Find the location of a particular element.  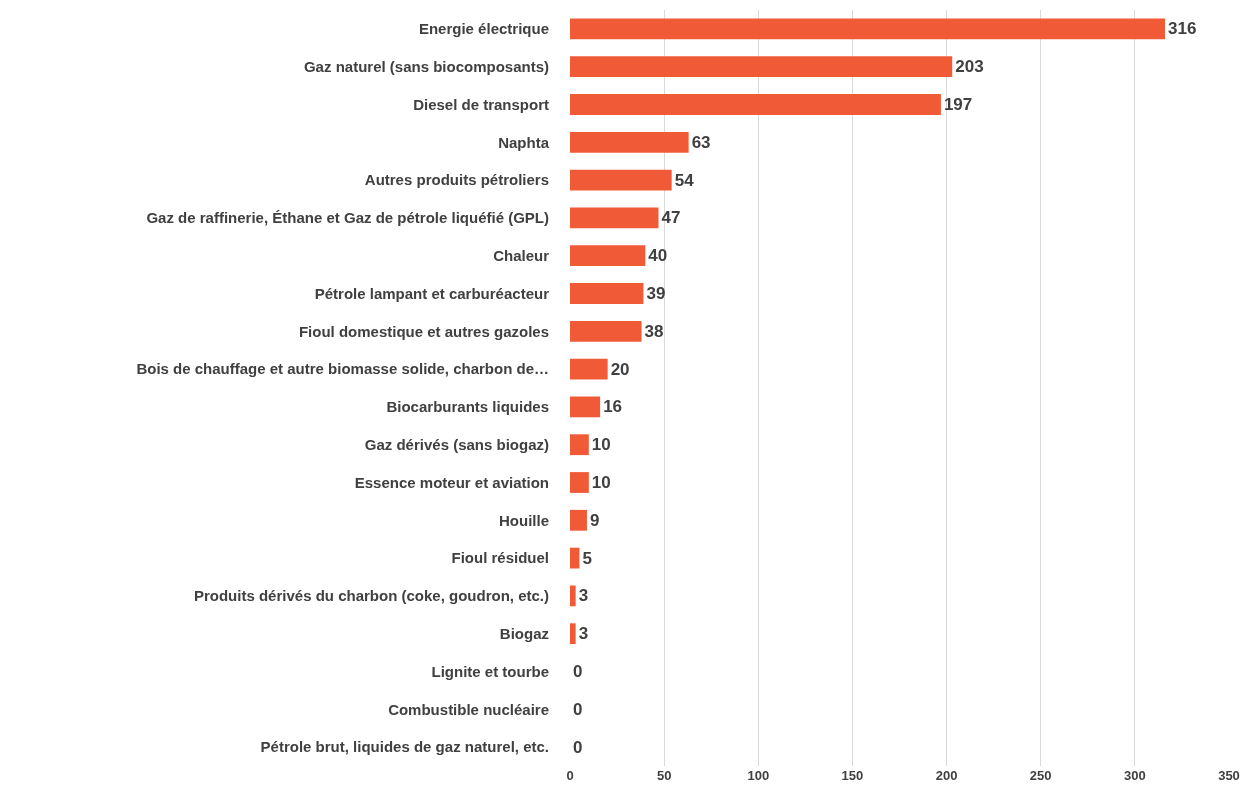

y-tick-label: Gaz de raffinerie, Éthane et Gaz de pétrole liquéfié (GPL) is located at coordinates (347, 218).